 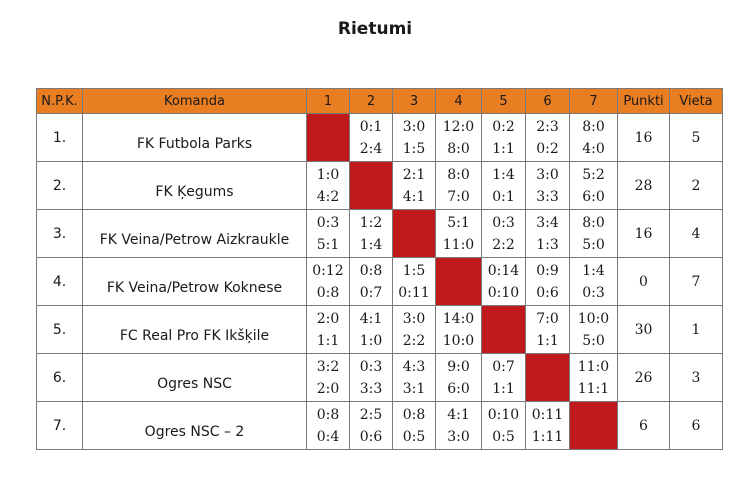 I want to click on score-first-leg: 0:3, so click(x=328, y=222).